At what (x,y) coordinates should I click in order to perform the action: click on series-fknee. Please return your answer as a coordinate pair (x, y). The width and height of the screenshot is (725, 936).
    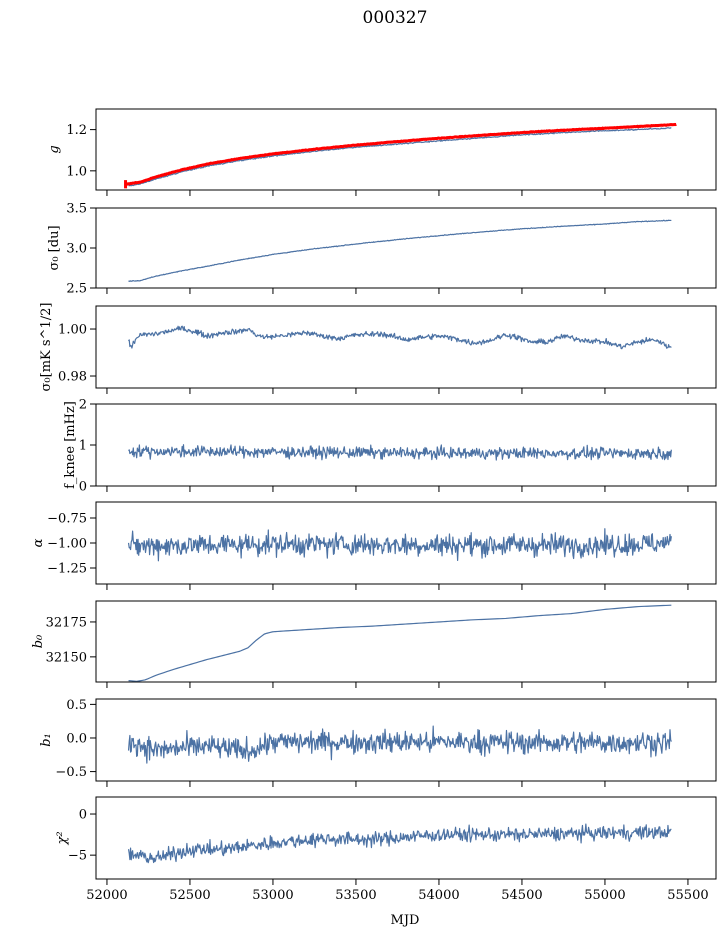
    Looking at the image, I should click on (400, 452).